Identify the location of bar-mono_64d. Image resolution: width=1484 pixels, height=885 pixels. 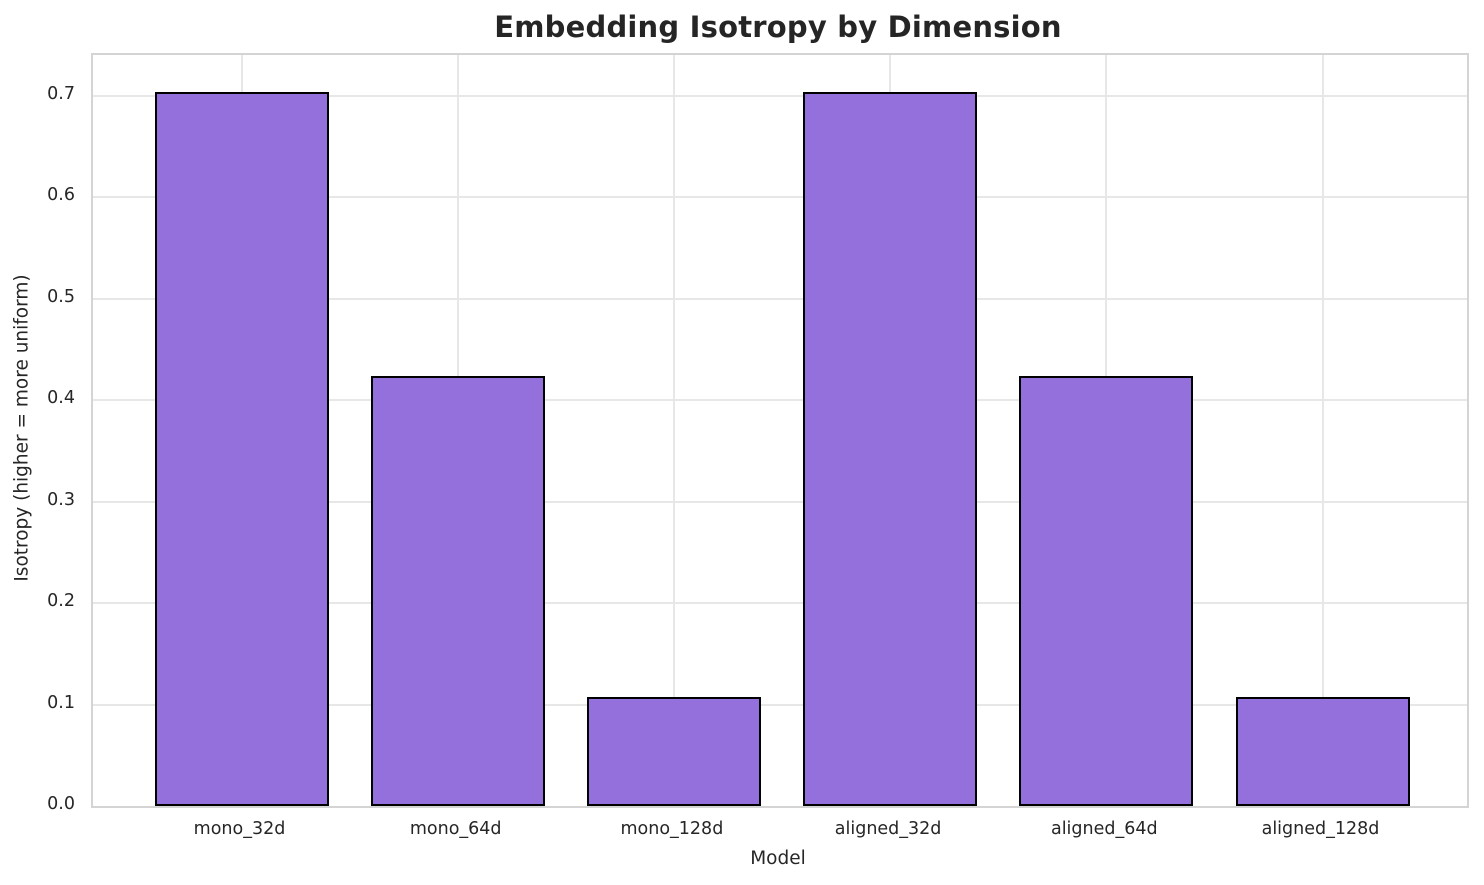
(457, 591).